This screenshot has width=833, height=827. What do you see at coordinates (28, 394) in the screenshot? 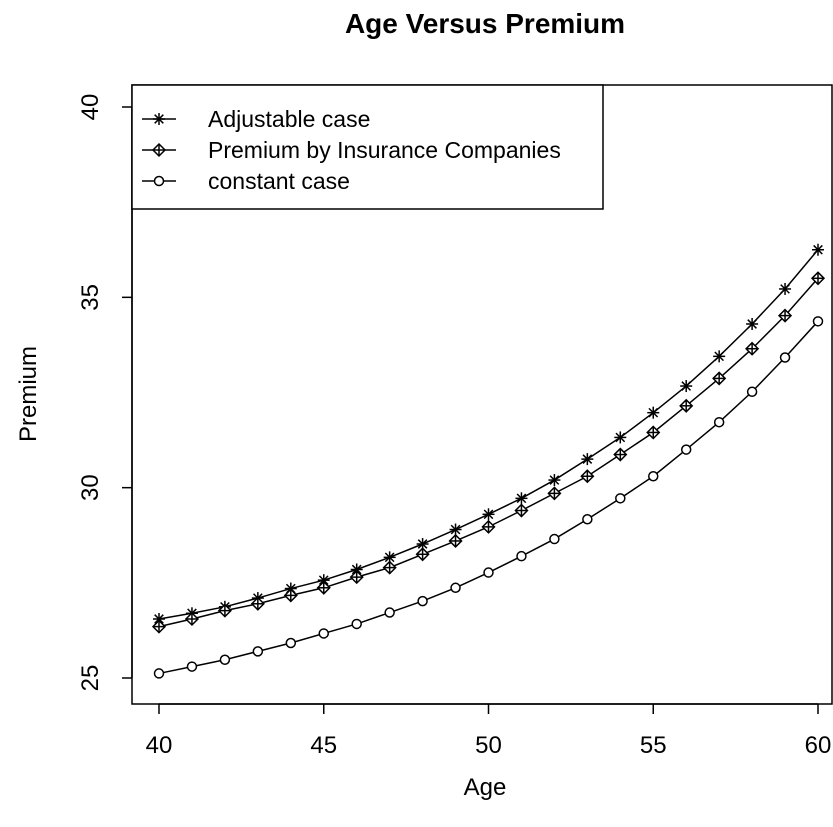
I see `y-axis-label: Premium` at bounding box center [28, 394].